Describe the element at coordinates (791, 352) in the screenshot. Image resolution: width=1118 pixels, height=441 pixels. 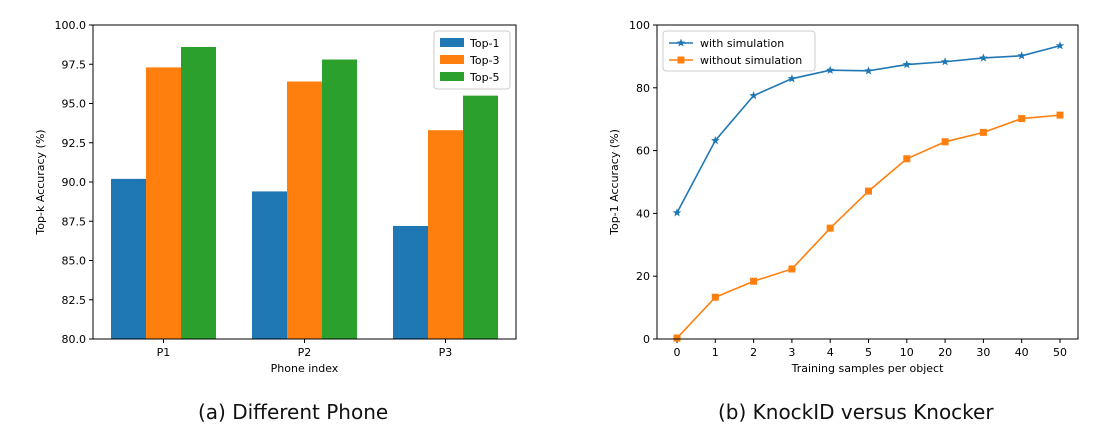
I see `x-tick-label: 3` at that location.